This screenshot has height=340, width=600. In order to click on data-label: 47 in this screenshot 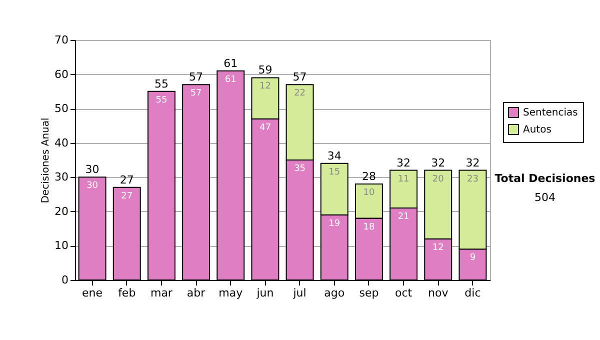, I will do `click(265, 127)`.